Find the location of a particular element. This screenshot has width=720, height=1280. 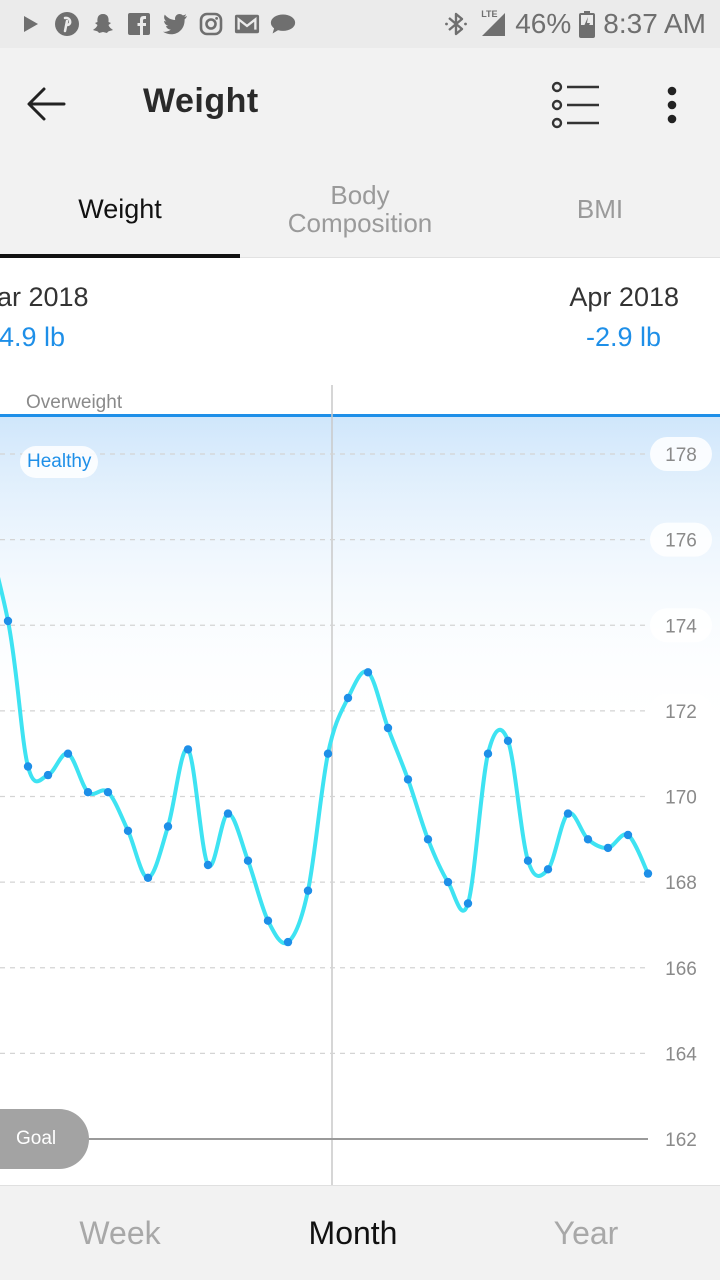

tab-body-composition-label: Body Composition is located at coordinates (360, 209).